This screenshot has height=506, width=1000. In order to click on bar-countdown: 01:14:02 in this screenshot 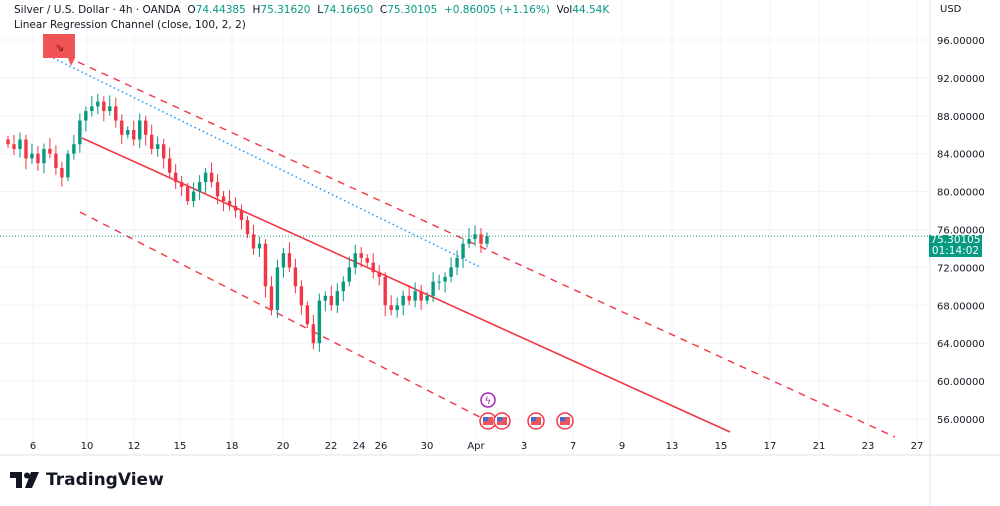, I will do `click(955, 251)`.